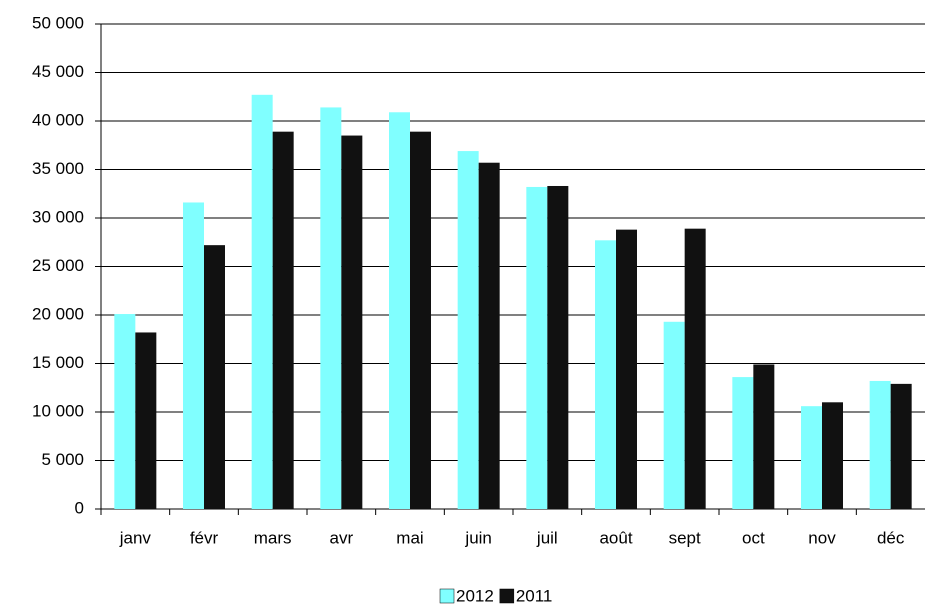 Image resolution: width=929 pixels, height=605 pixels. I want to click on x-tick-label: juin, so click(477, 537).